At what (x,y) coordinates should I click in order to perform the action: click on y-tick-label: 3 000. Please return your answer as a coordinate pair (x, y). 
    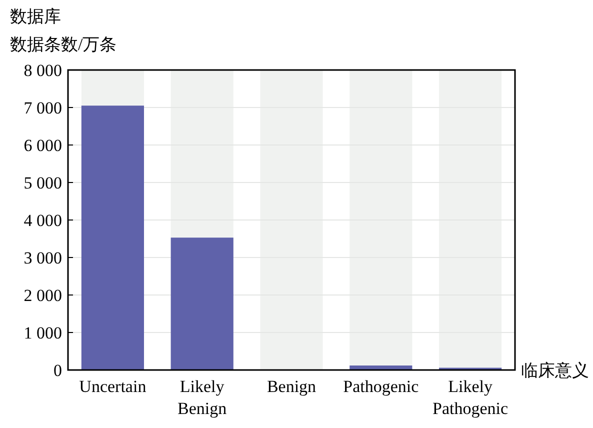
    Looking at the image, I should click on (43, 258).